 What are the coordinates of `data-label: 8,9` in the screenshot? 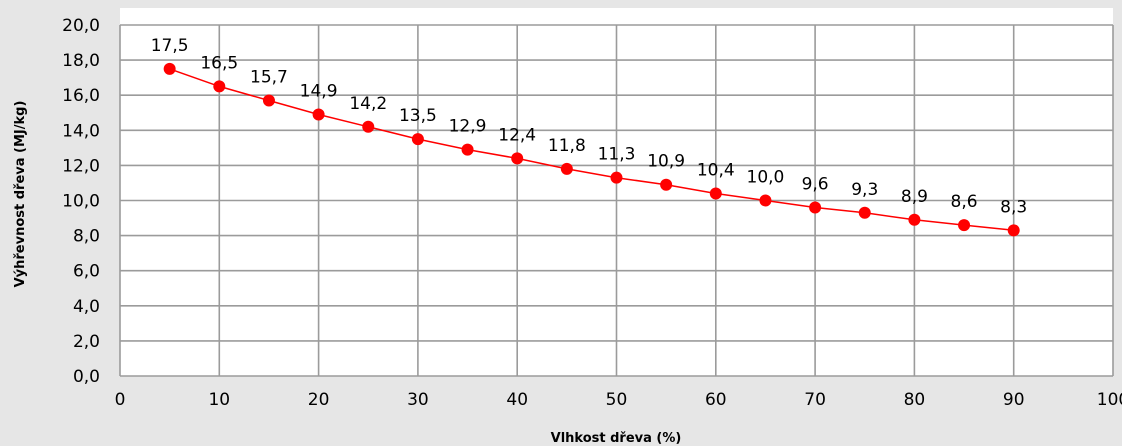 It's located at (914, 197).